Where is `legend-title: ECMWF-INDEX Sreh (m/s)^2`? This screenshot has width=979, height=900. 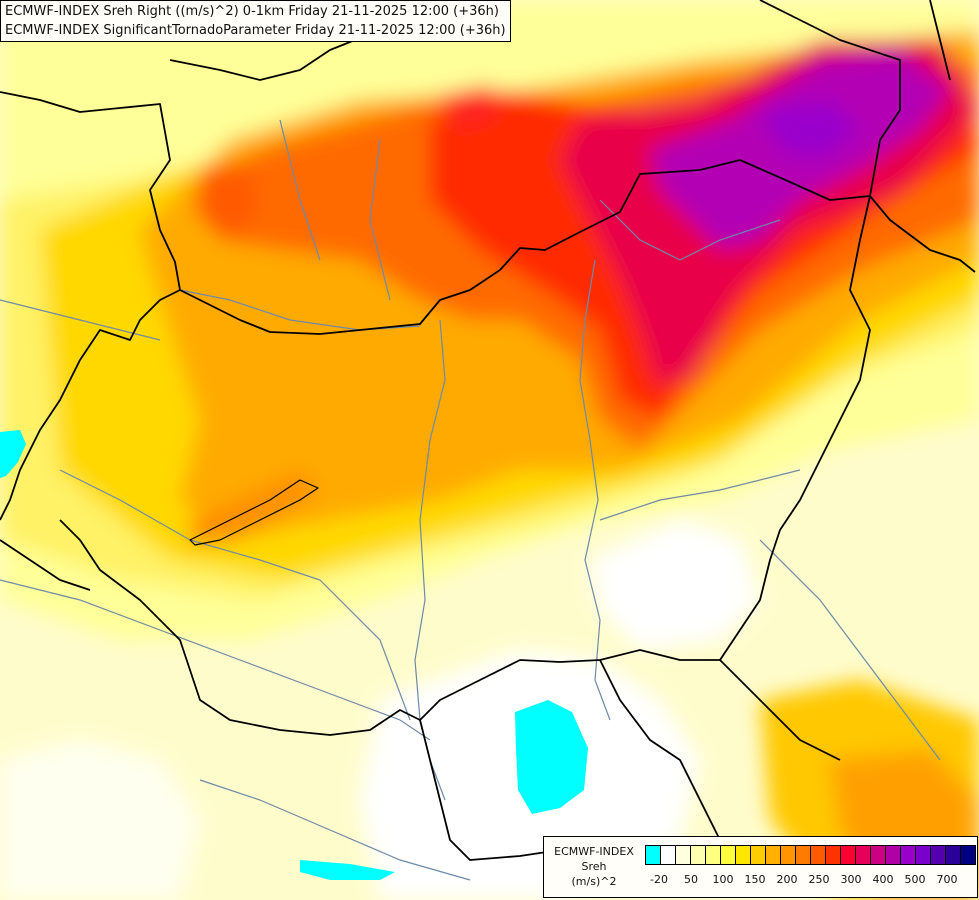
legend-title: ECMWF-INDEX Sreh (m/s)^2 is located at coordinates (594, 866).